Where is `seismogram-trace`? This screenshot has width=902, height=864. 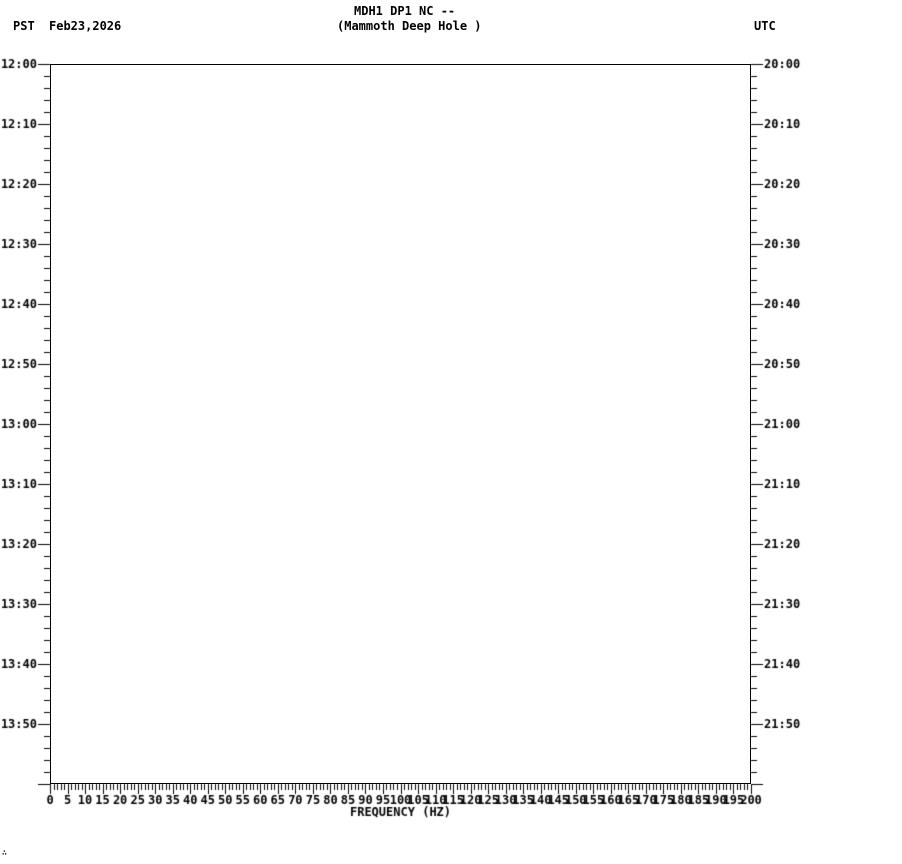 seismogram-trace is located at coordinates (865, 425).